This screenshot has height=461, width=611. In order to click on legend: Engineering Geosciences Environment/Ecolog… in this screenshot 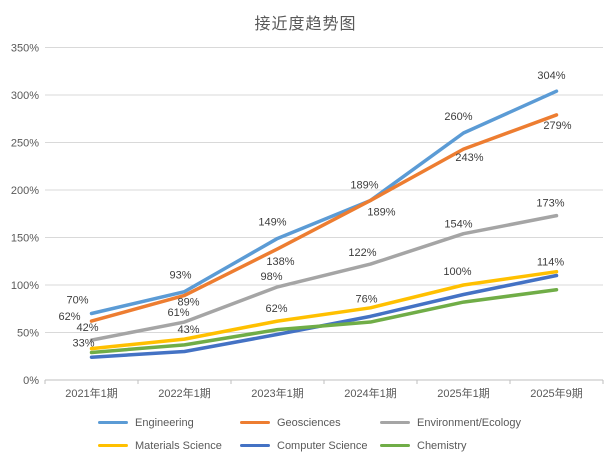, I will do `click(309, 434)`.